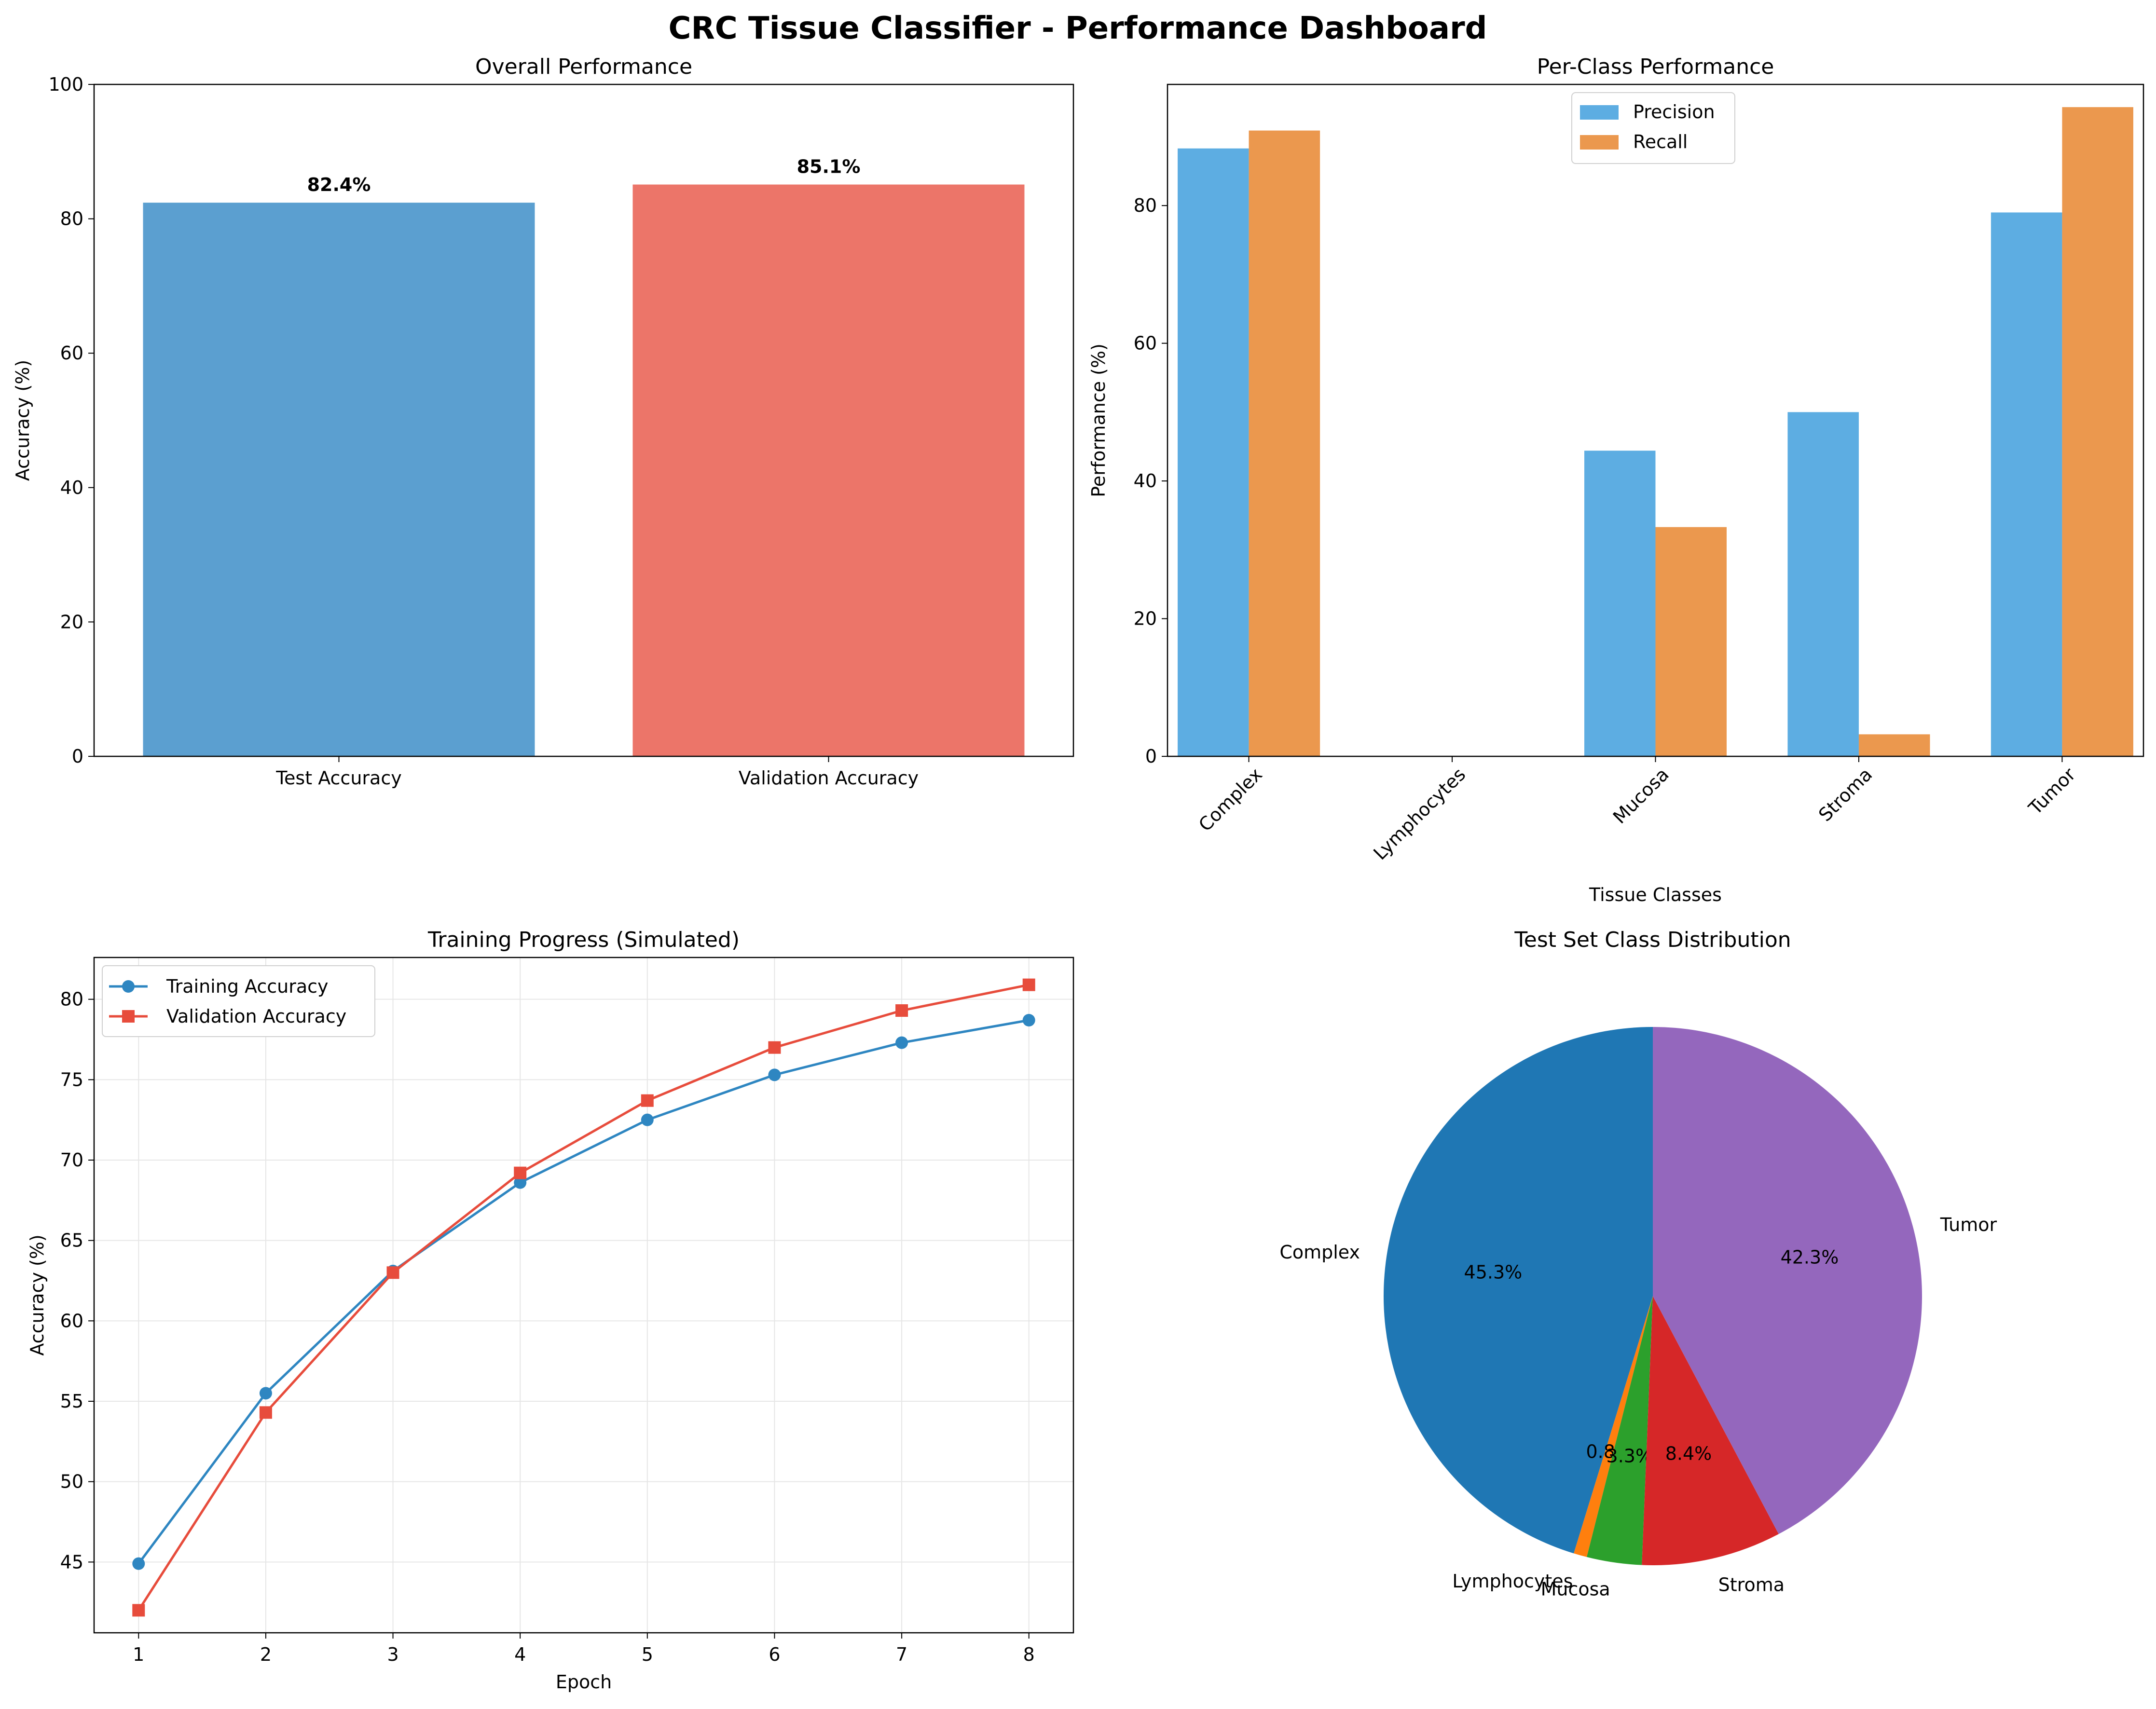  I want to click on pie-percent-label: 42.3%, so click(1810, 1257).